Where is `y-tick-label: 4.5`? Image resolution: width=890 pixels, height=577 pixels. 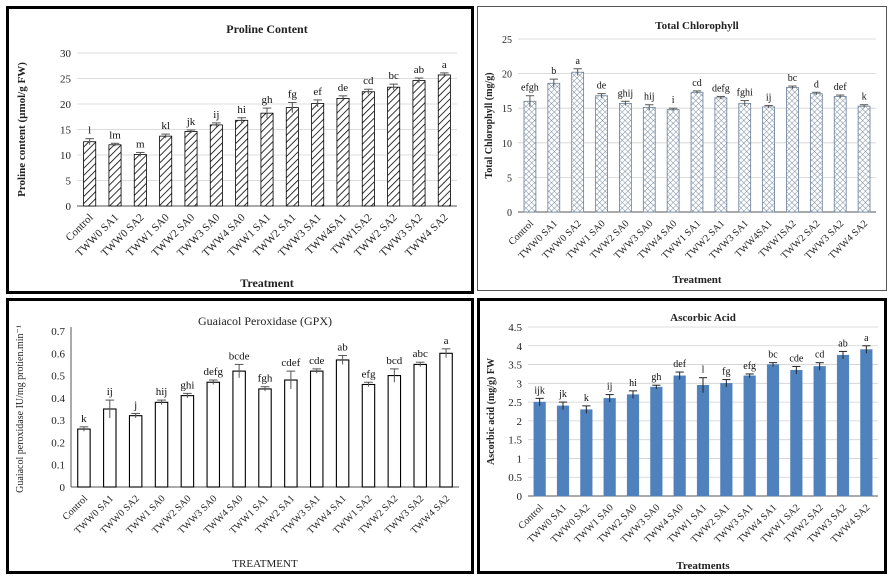 y-tick-label: 4.5 is located at coordinates (515, 328).